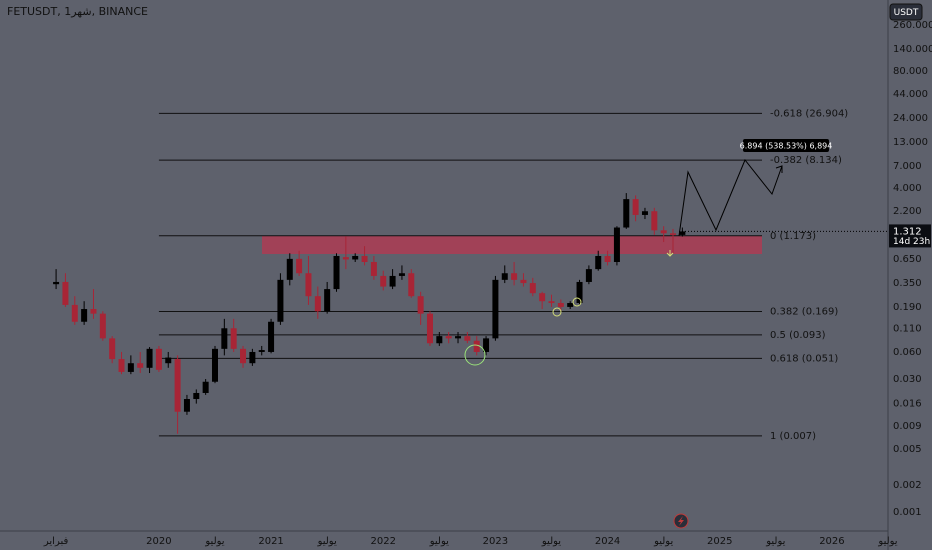  I want to click on annotation: 6.894 (538.53%) 6,894, so click(786, 146).